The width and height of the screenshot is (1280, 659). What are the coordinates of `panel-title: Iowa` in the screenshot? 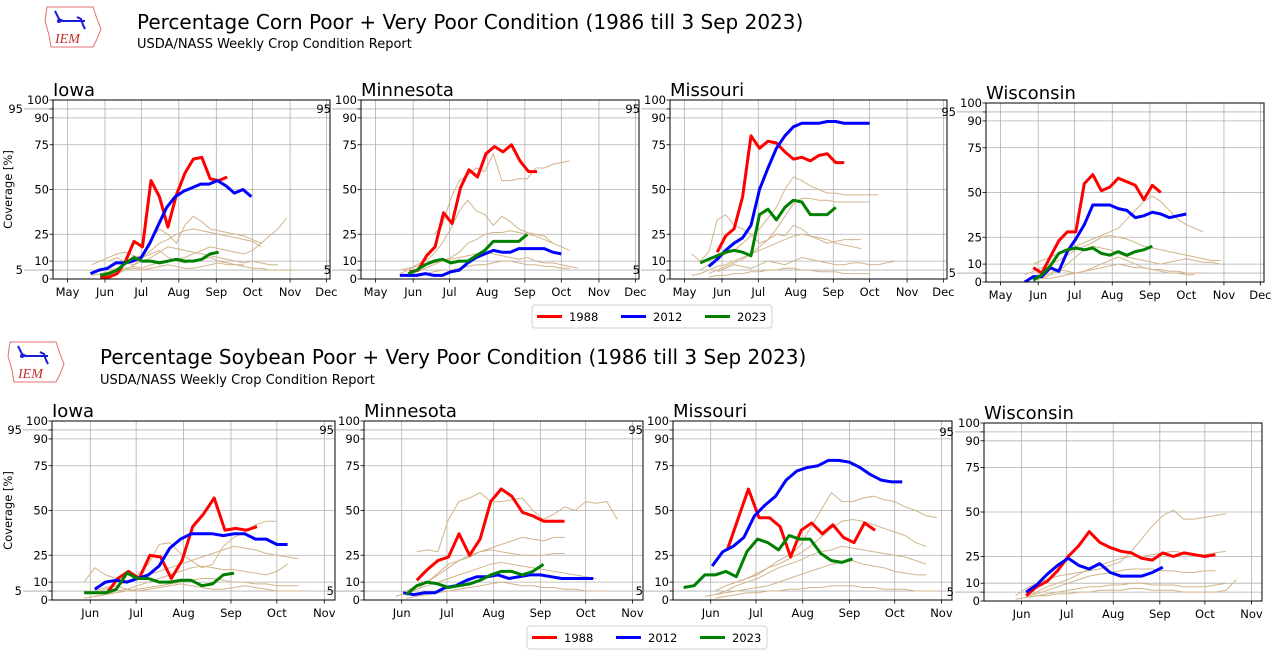 It's located at (74, 90).